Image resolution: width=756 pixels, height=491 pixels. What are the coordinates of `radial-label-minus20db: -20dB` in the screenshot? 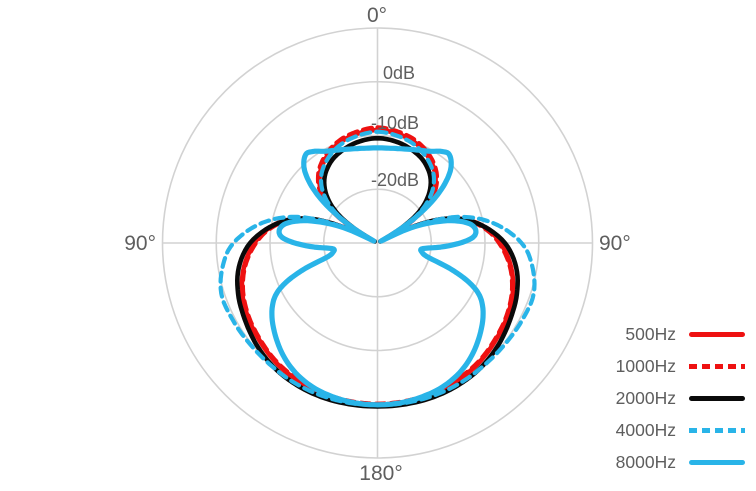 It's located at (395, 180).